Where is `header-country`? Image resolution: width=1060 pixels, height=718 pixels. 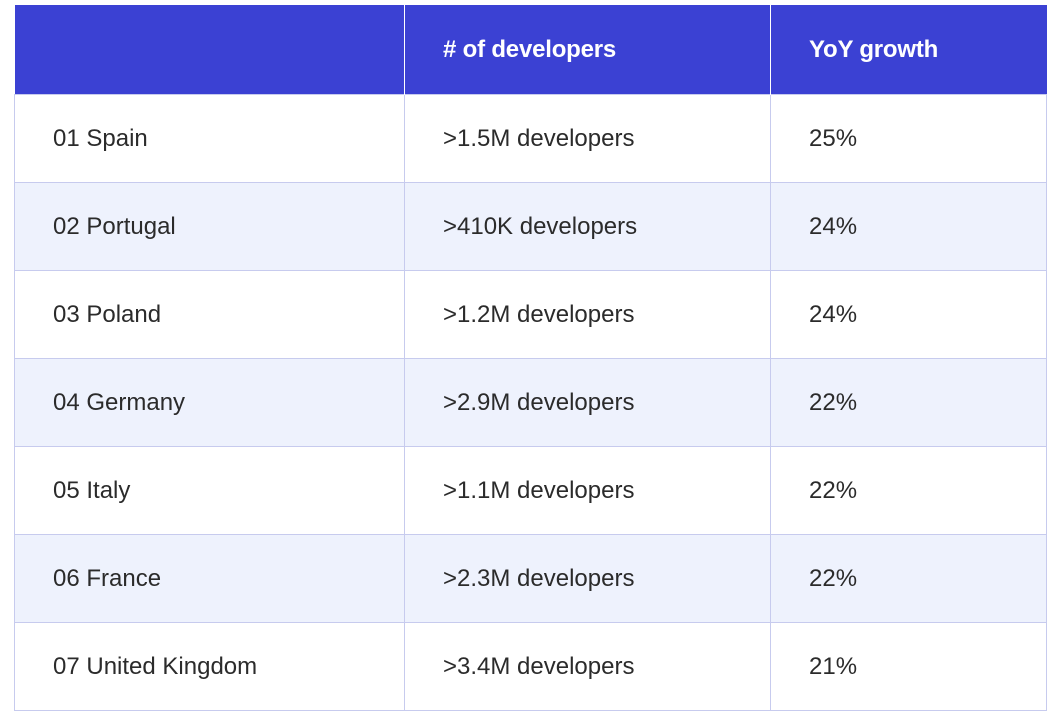
header-country is located at coordinates (209, 50).